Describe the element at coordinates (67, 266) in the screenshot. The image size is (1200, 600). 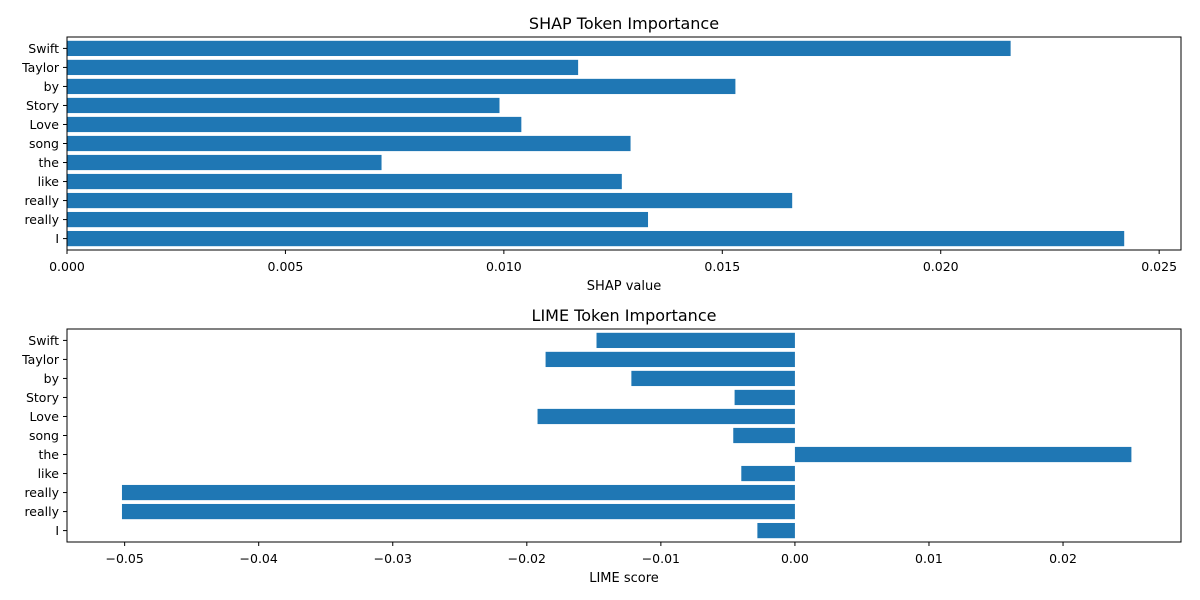
I see `shap-x-tick-label-0: 0.000` at that location.